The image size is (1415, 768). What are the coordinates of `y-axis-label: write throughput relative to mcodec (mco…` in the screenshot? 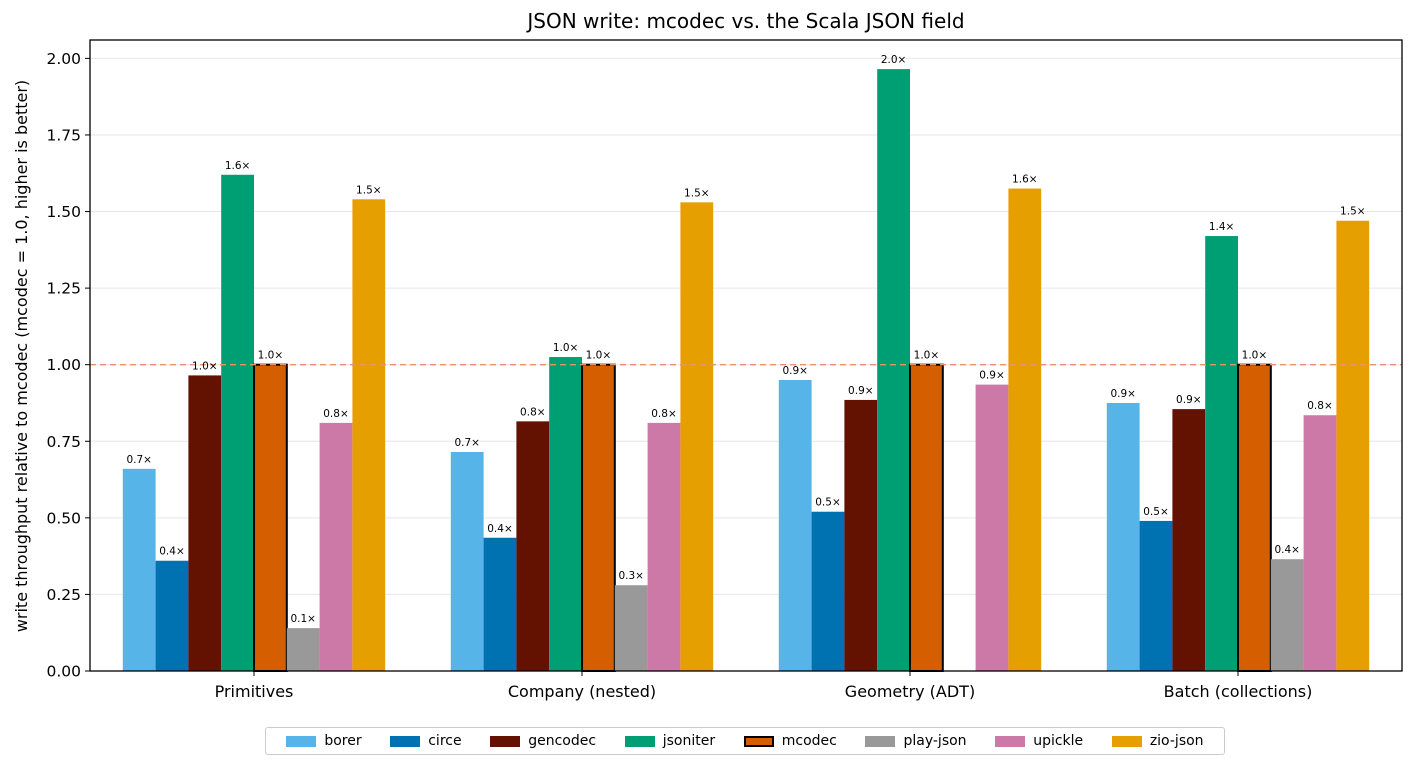 It's located at (21, 356).